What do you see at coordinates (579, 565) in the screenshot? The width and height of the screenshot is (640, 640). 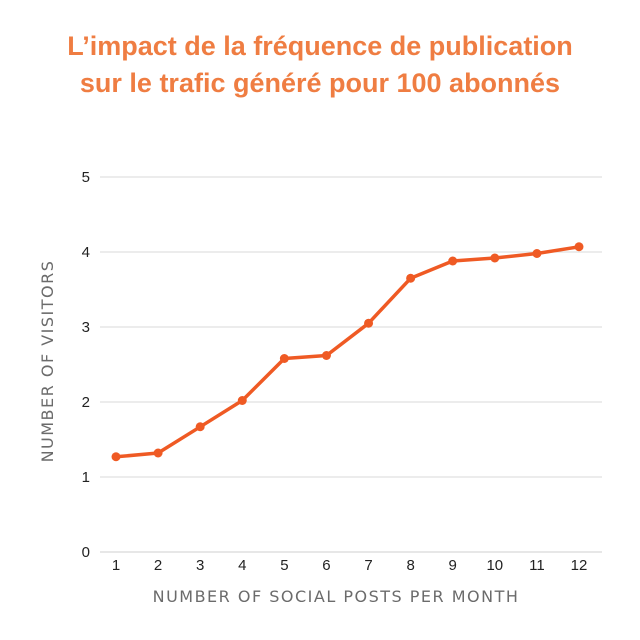 I see `x-tick-label: 12` at bounding box center [579, 565].